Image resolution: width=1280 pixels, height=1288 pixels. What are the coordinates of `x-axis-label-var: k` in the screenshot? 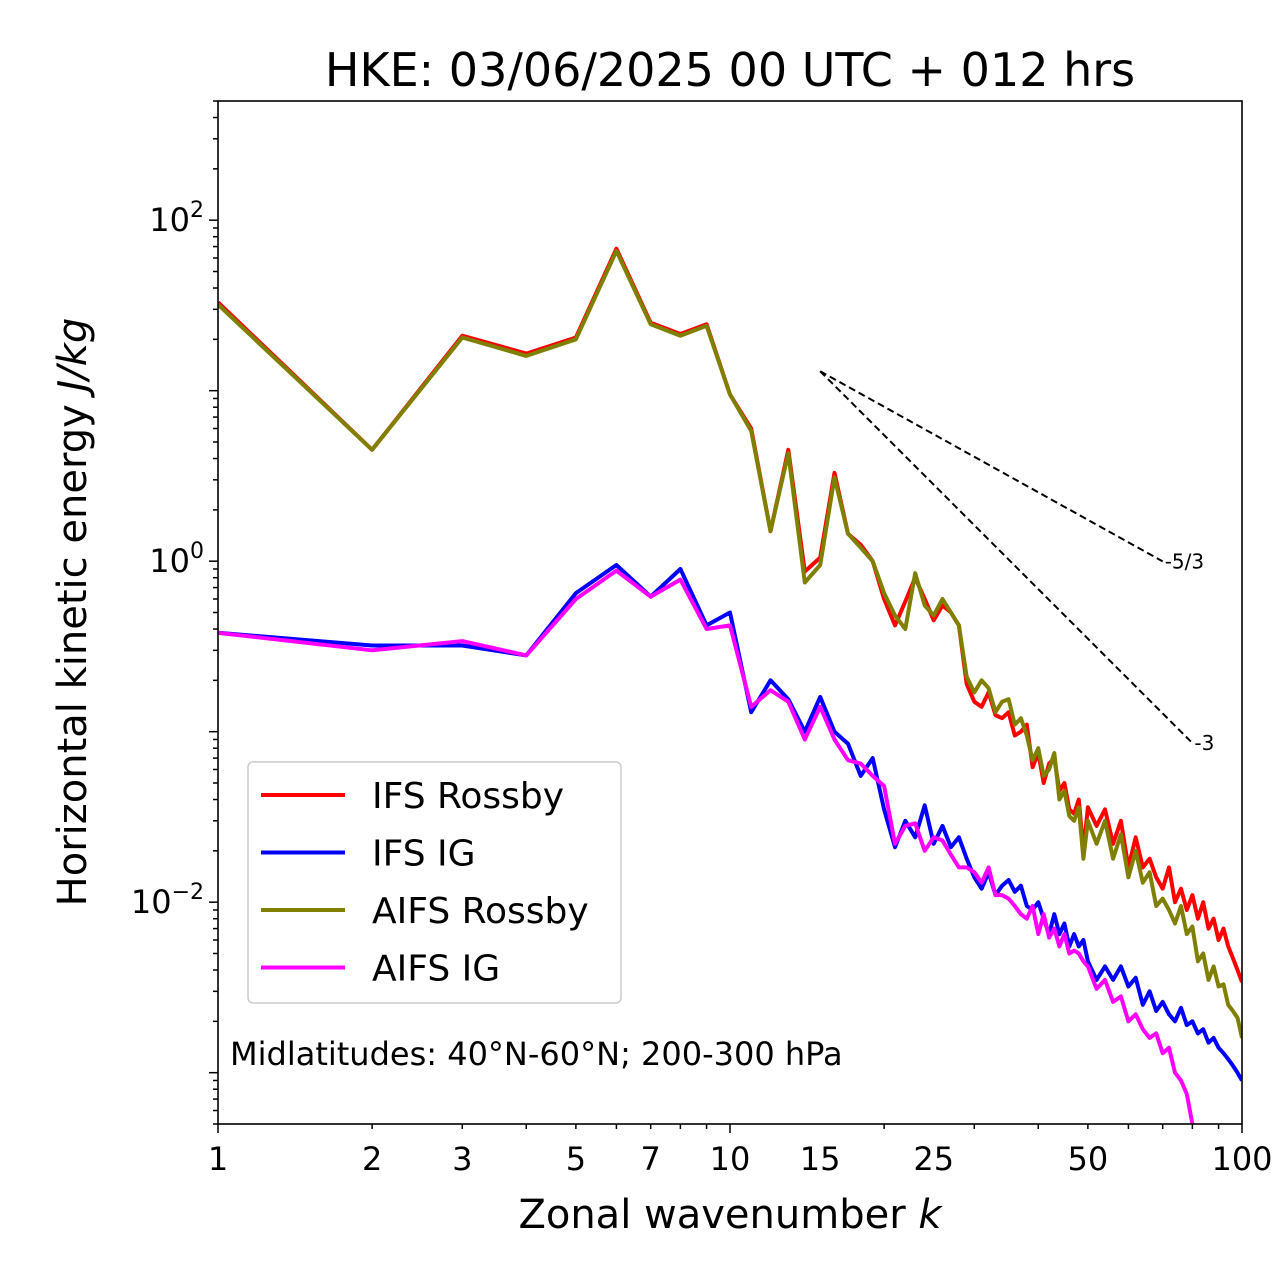 It's located at (930, 1215).